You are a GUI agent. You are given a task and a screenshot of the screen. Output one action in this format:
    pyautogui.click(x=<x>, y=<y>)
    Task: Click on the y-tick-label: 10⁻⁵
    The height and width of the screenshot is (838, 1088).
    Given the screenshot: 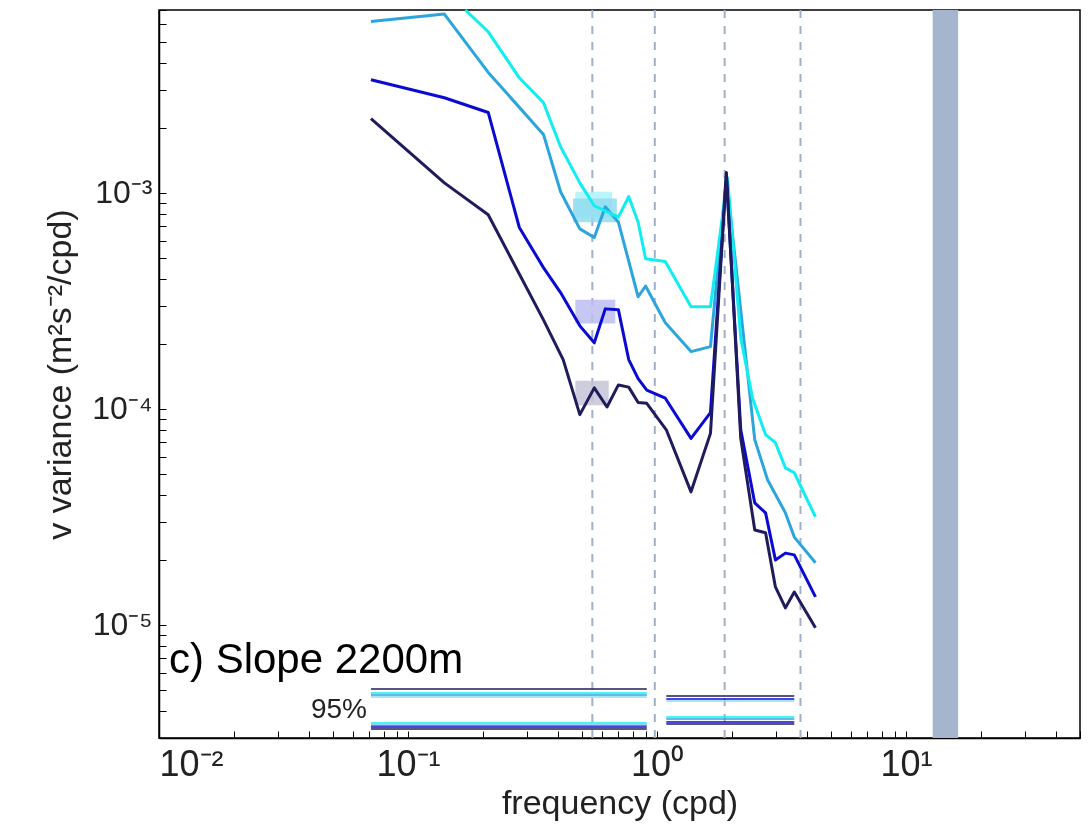 What is the action you would take?
    pyautogui.click(x=122, y=624)
    